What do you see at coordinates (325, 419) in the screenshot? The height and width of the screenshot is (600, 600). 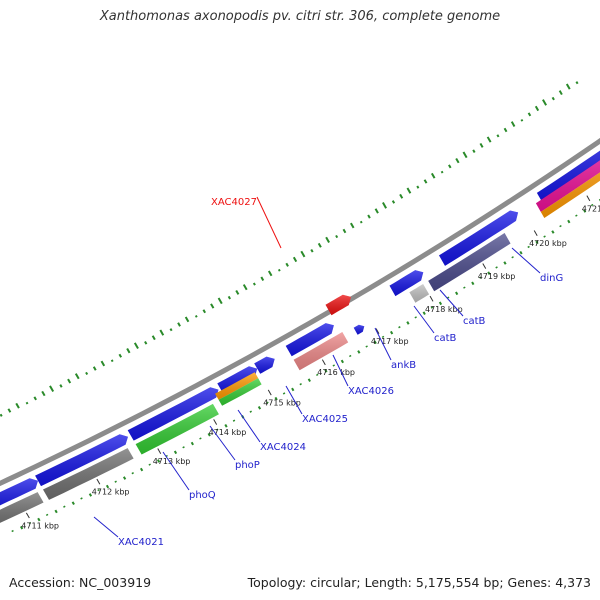 I see `gene-label-xac4025: XAC4025` at bounding box center [325, 419].